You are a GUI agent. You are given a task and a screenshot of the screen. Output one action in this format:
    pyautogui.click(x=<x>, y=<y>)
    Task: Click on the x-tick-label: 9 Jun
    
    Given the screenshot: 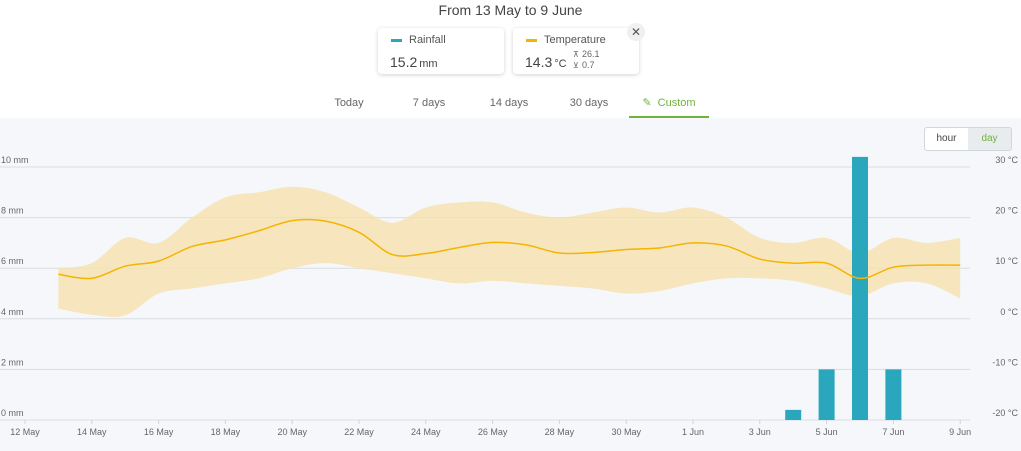 What is the action you would take?
    pyautogui.click(x=960, y=432)
    